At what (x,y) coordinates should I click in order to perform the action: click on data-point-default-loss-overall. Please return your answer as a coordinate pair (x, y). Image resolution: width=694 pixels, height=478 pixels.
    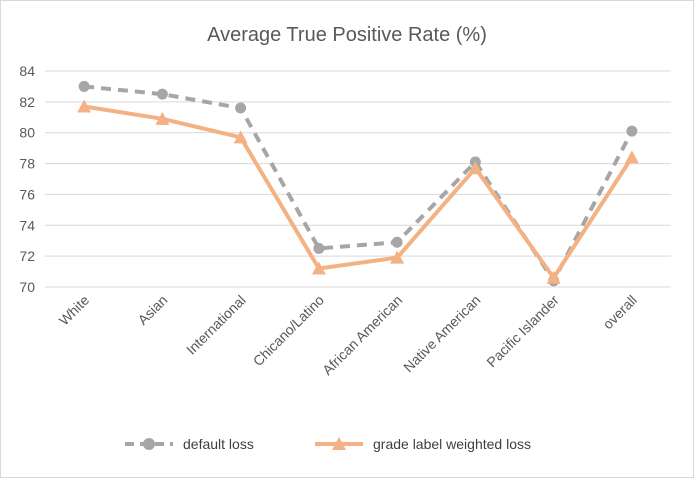
    Looking at the image, I should click on (632, 131).